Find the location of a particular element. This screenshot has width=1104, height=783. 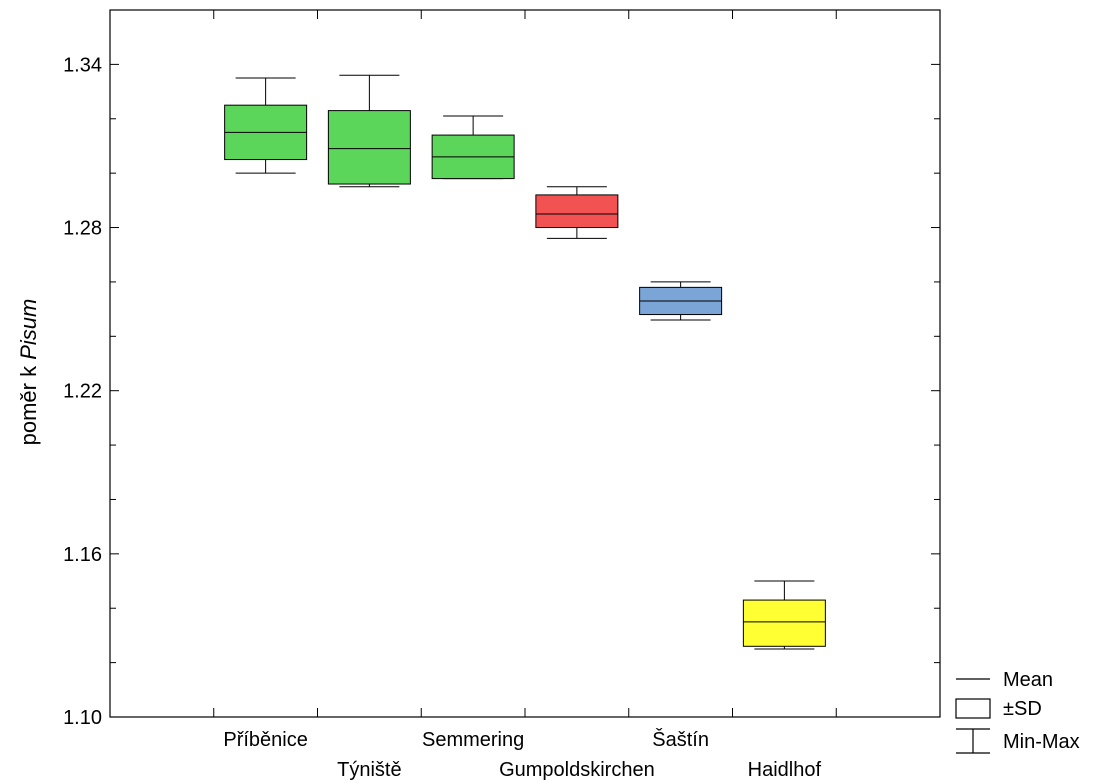

y-tick-label: 1.10 is located at coordinates (82, 718).